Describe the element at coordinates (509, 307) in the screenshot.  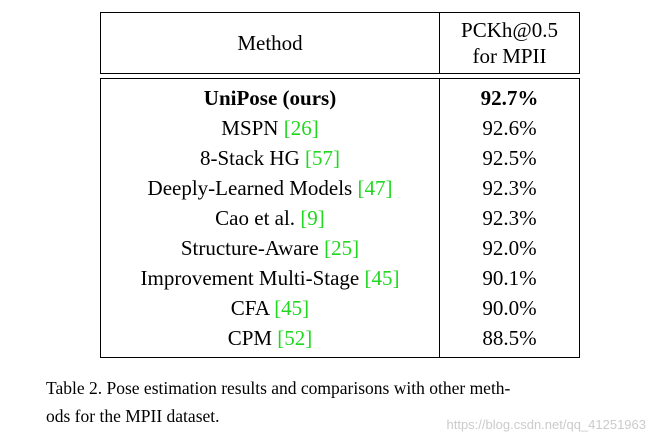
I see `table-row-score: 90.0%` at that location.